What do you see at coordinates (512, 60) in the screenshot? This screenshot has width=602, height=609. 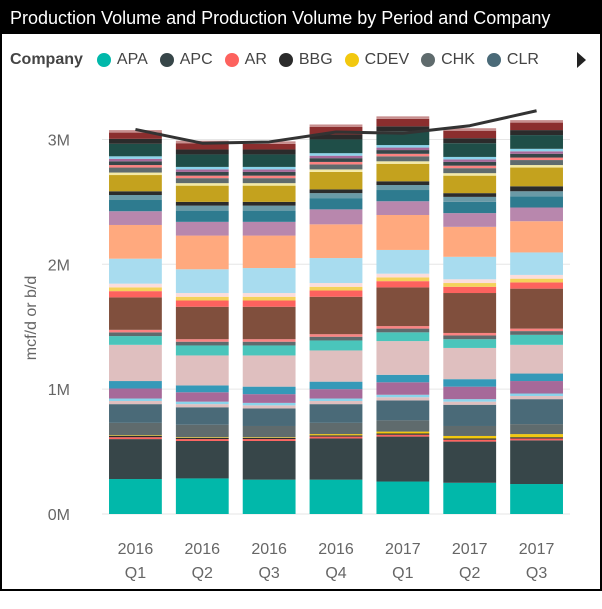 I see `legend-item-clr: CLR` at bounding box center [512, 60].